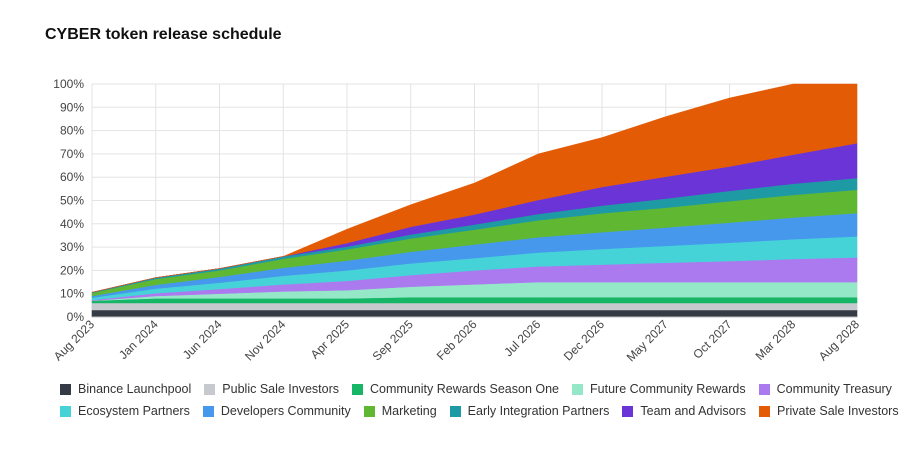  Describe the element at coordinates (72, 154) in the screenshot. I see `y-tick-label: 70%` at that location.